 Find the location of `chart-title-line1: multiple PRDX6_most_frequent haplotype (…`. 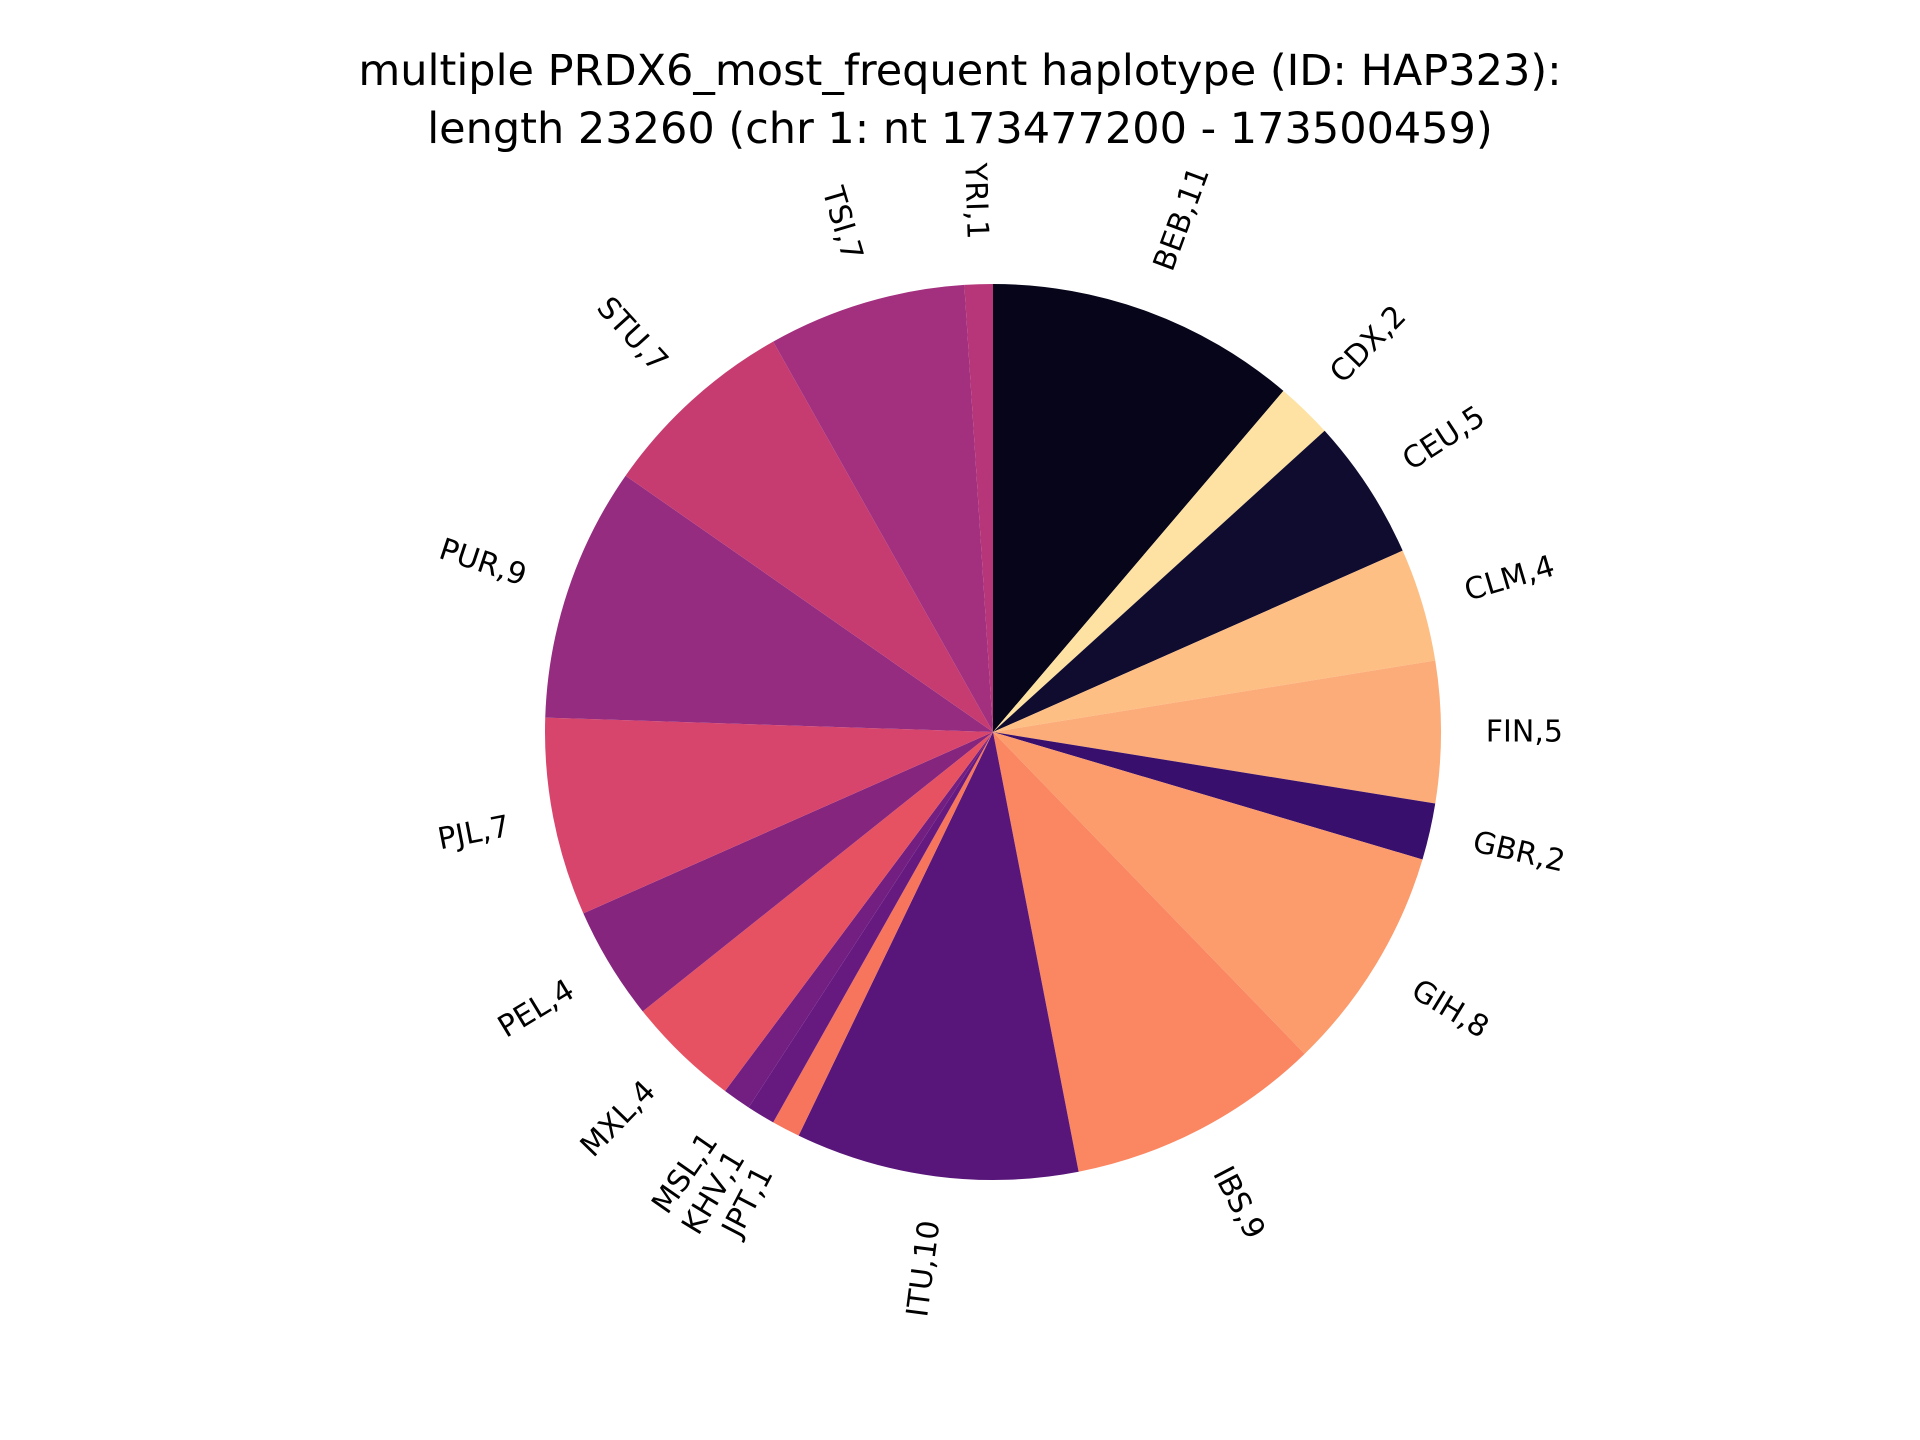

chart-title-line1: multiple PRDX6_most_frequent haplotype (… is located at coordinates (960, 71).